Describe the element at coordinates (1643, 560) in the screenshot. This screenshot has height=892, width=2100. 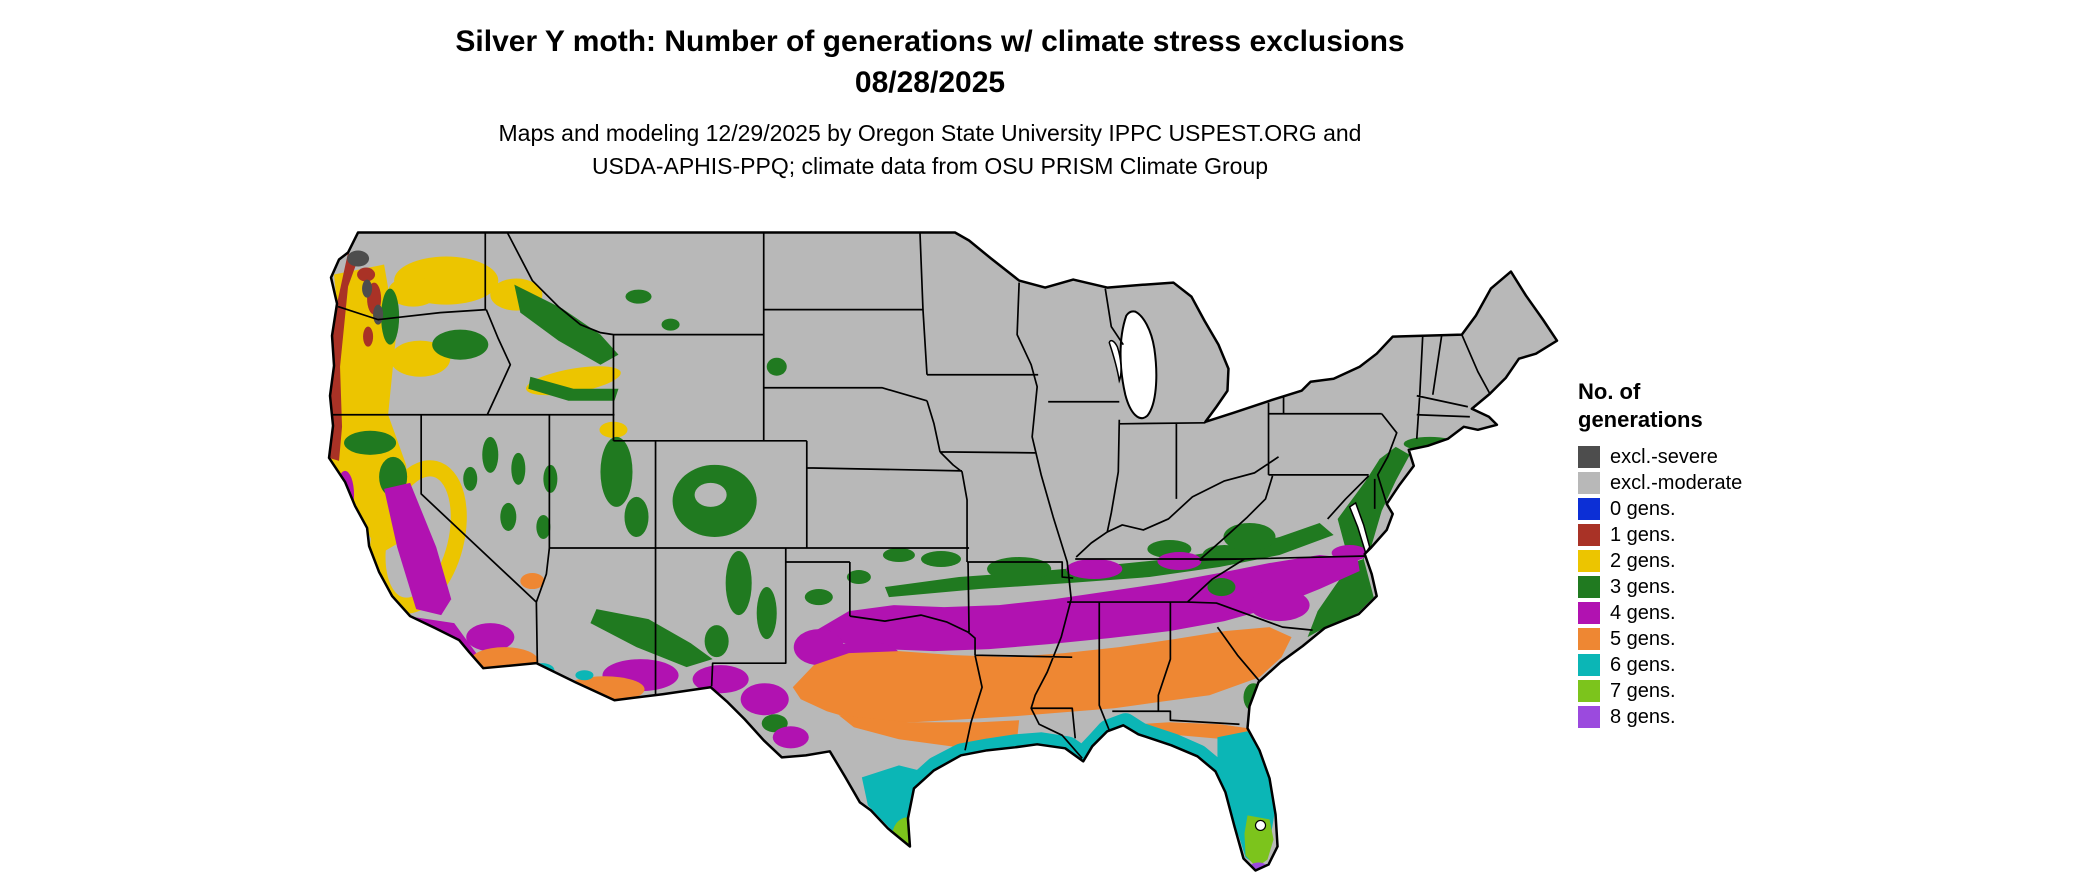
I see `legend-row-label: 2 gens.` at that location.